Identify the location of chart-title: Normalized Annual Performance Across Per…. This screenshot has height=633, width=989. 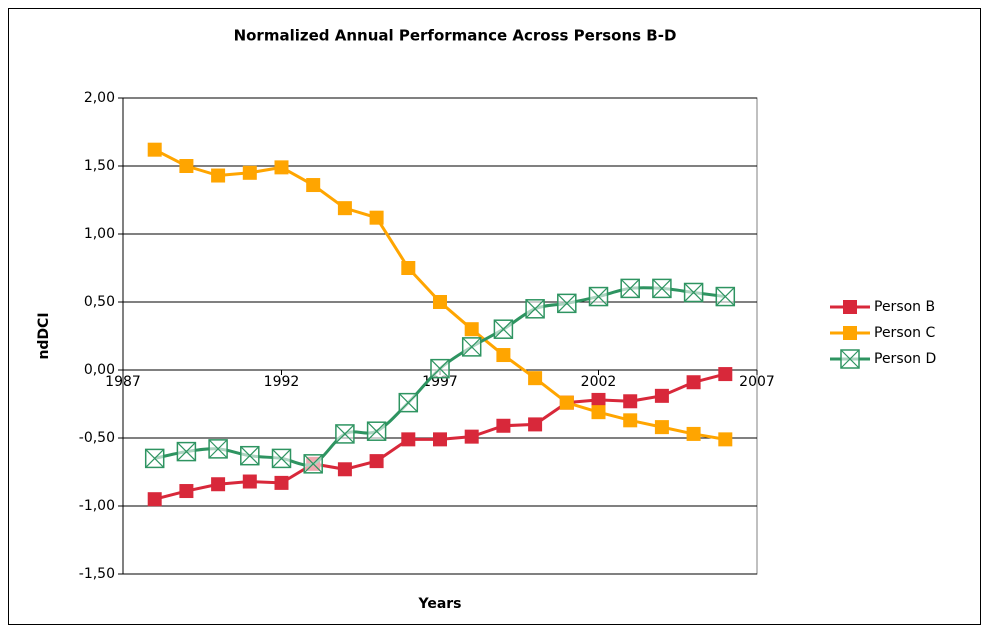
(455, 36).